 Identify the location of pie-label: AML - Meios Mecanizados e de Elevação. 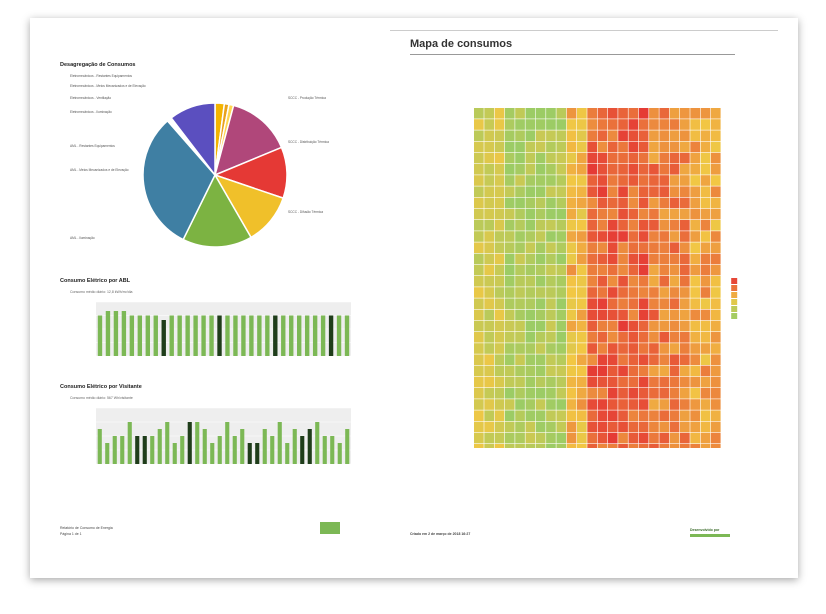
(99, 170).